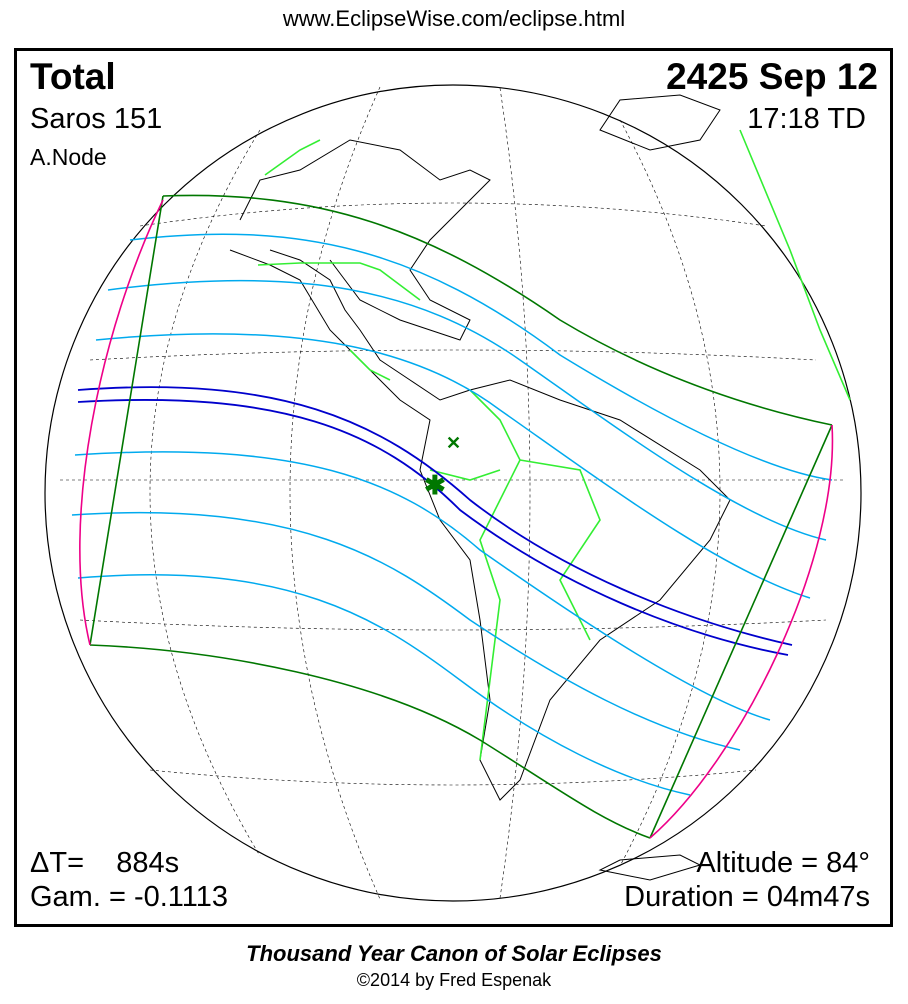  What do you see at coordinates (747, 897) in the screenshot?
I see `duration: Duration = 04m47s` at bounding box center [747, 897].